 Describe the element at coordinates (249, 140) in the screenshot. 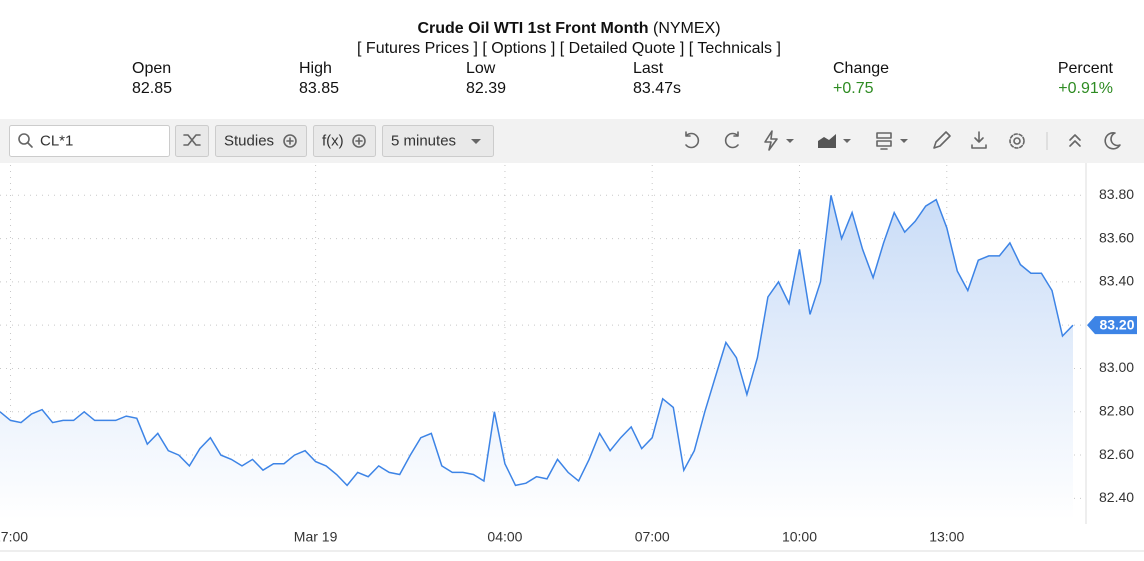

I see `studies: Studies` at that location.